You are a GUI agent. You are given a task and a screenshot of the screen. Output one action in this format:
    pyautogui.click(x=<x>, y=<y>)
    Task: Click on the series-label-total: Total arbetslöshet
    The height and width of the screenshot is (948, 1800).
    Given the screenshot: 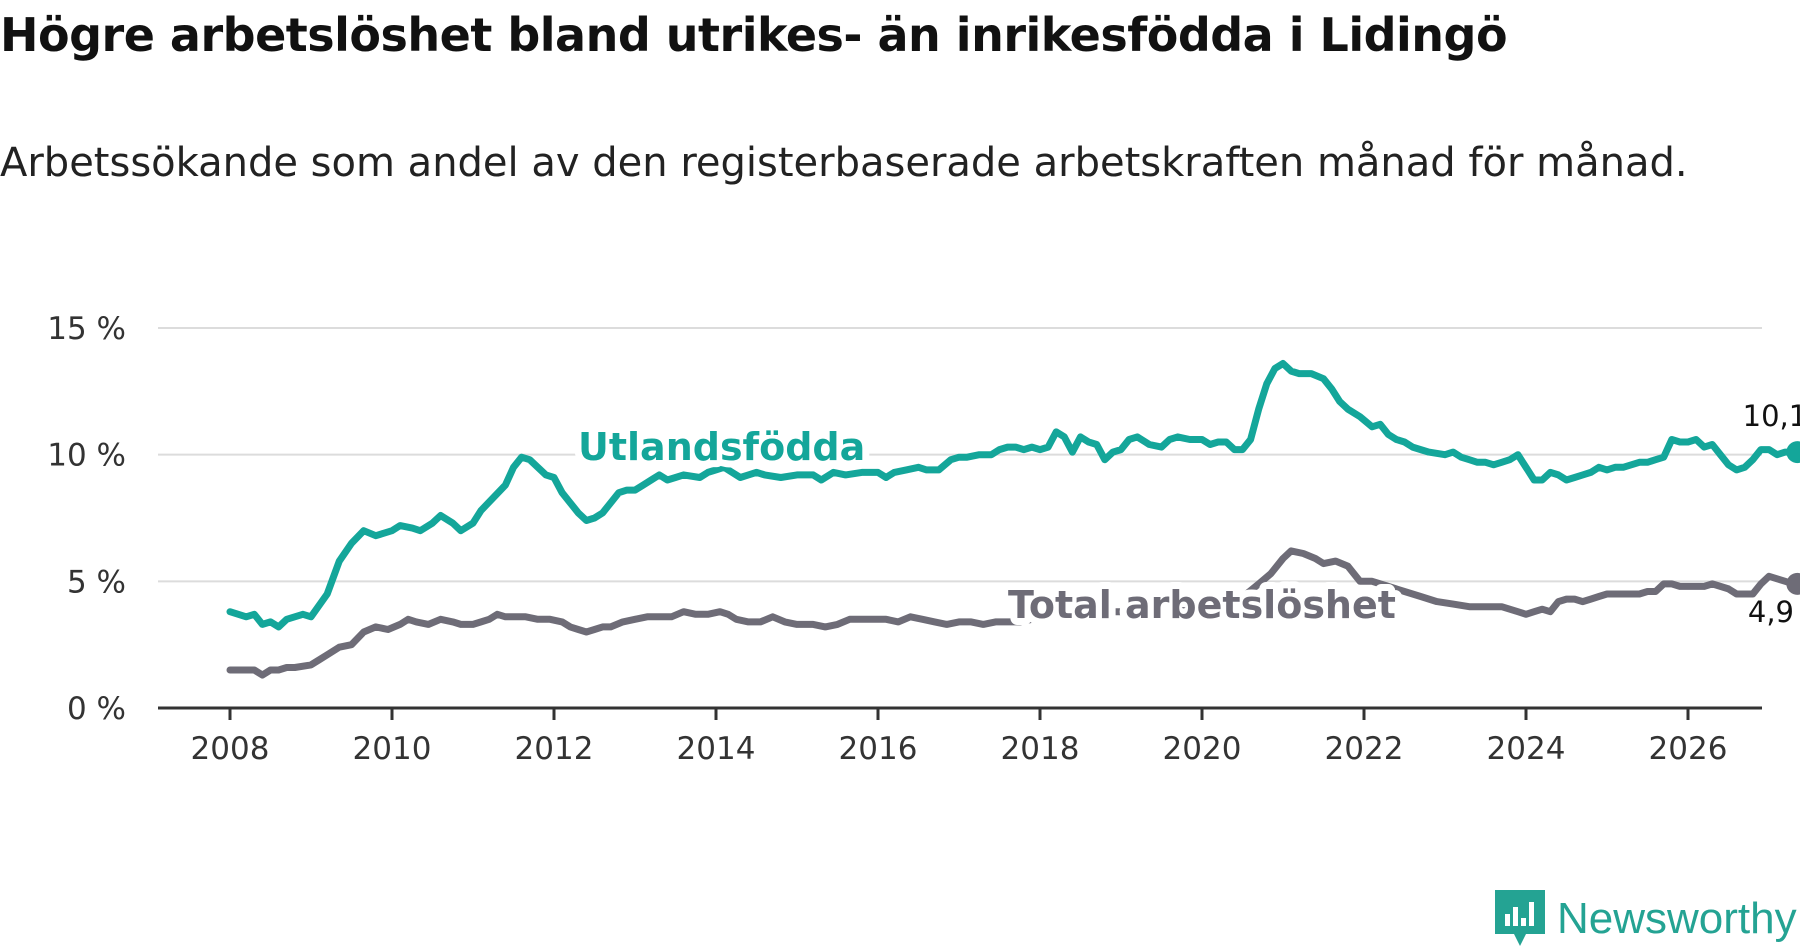 What is the action you would take?
    pyautogui.click(x=1202, y=605)
    